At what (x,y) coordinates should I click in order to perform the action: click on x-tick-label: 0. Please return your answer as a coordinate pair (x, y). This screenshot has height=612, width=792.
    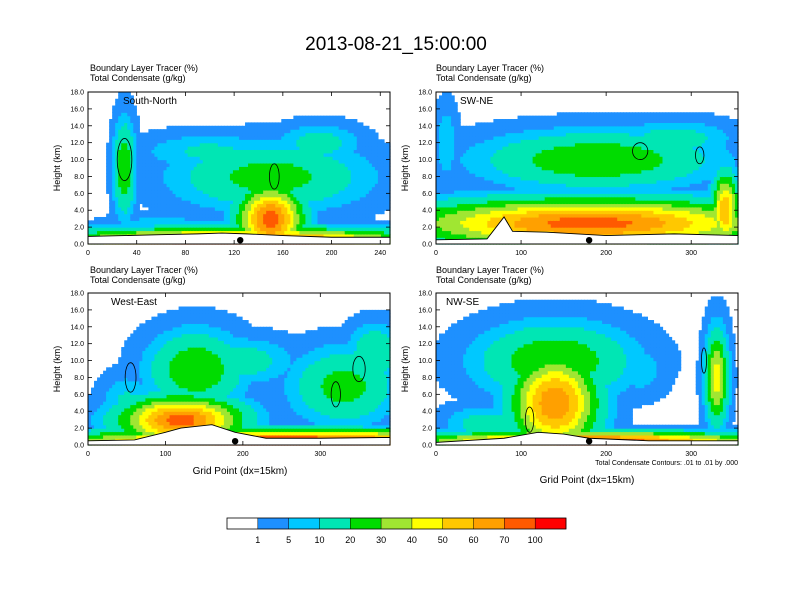
    Looking at the image, I should click on (88, 253).